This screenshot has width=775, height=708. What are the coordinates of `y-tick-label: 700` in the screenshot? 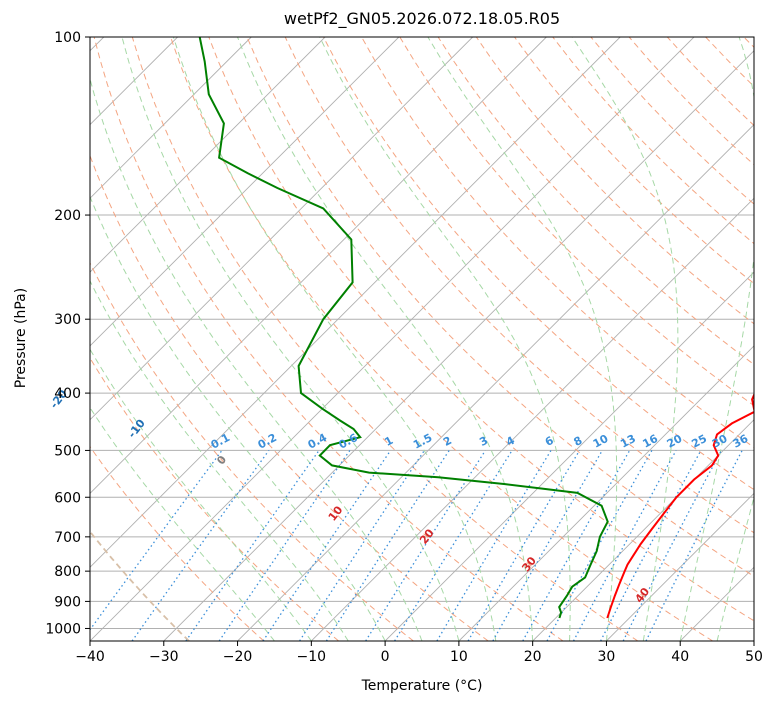 It's located at (67, 538).